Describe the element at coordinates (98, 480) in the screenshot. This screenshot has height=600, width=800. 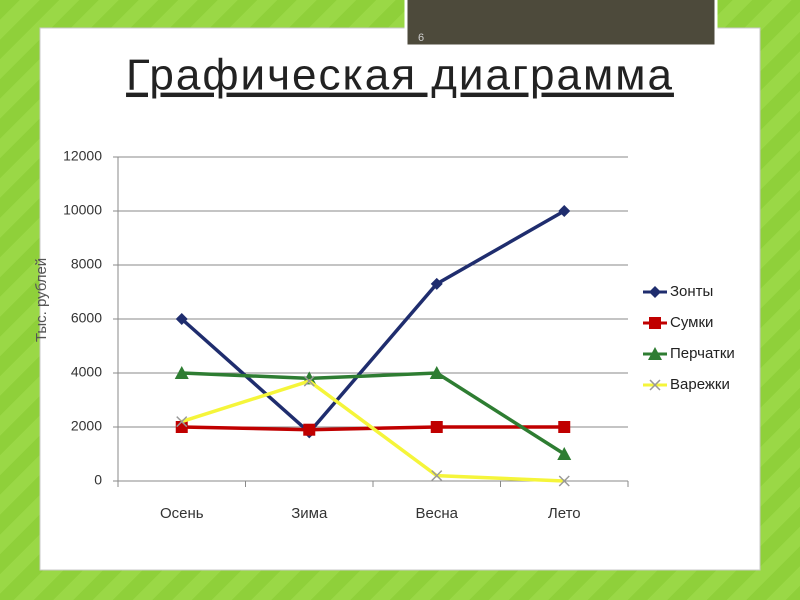
I see `y-tick-label: 0` at that location.